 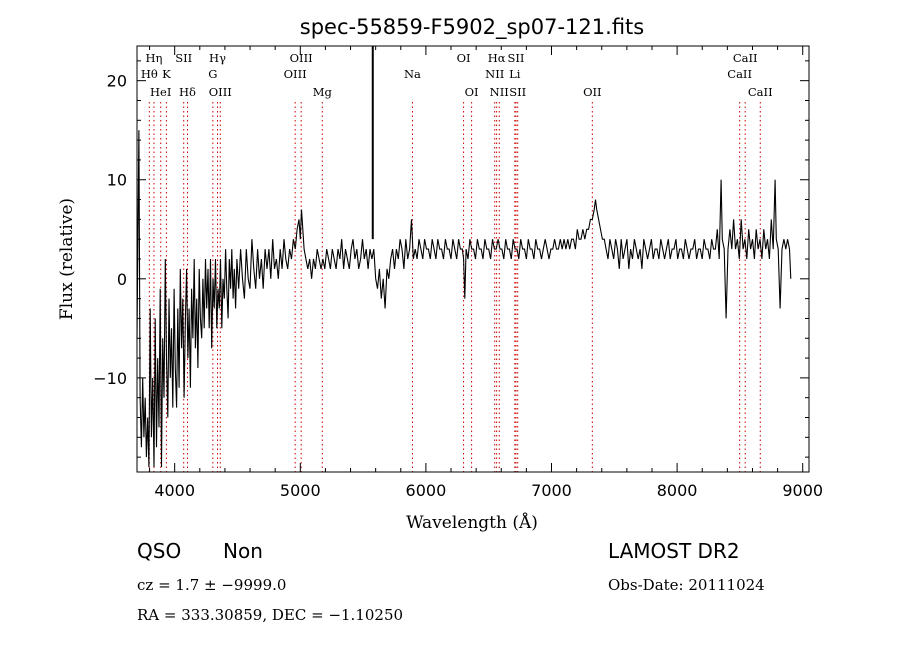 What do you see at coordinates (300, 490) in the screenshot?
I see `x-tick-label: 5000` at bounding box center [300, 490].